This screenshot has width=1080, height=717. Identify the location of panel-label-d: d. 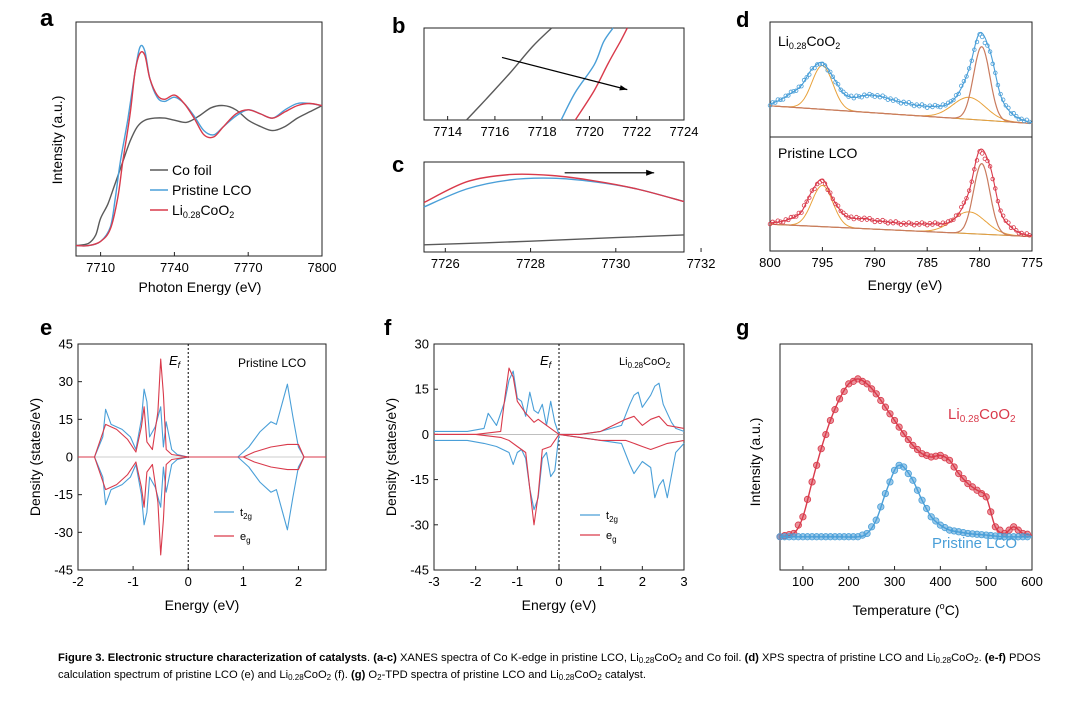
(742, 19).